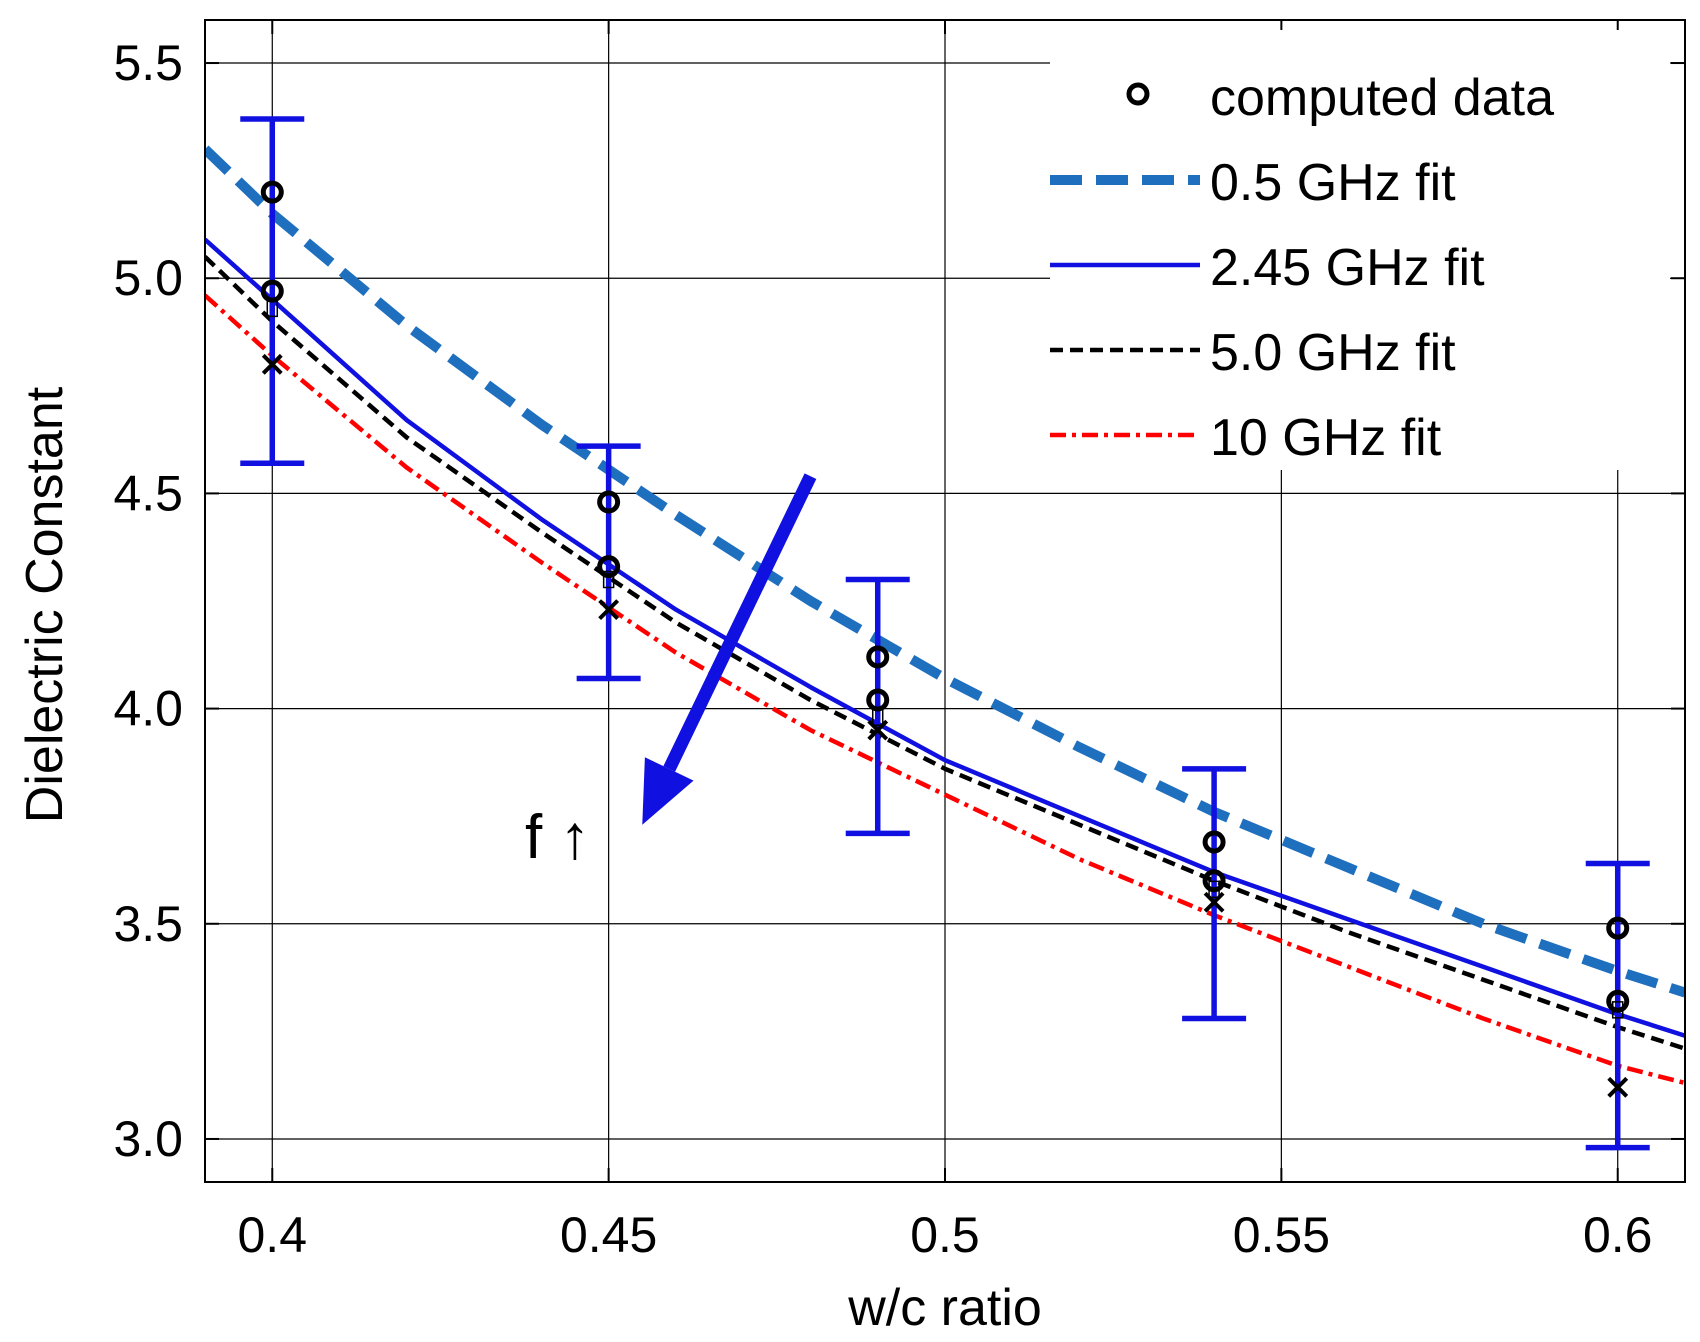  What do you see at coordinates (148, 709) in the screenshot?
I see `y-tick-label: 4.0` at bounding box center [148, 709].